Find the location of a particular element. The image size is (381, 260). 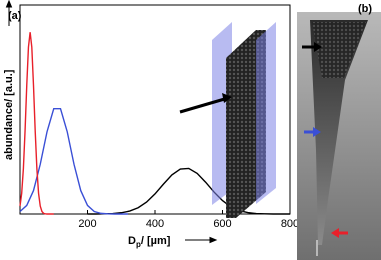

x-label-rest: / [µm] is located at coordinates (156, 241).